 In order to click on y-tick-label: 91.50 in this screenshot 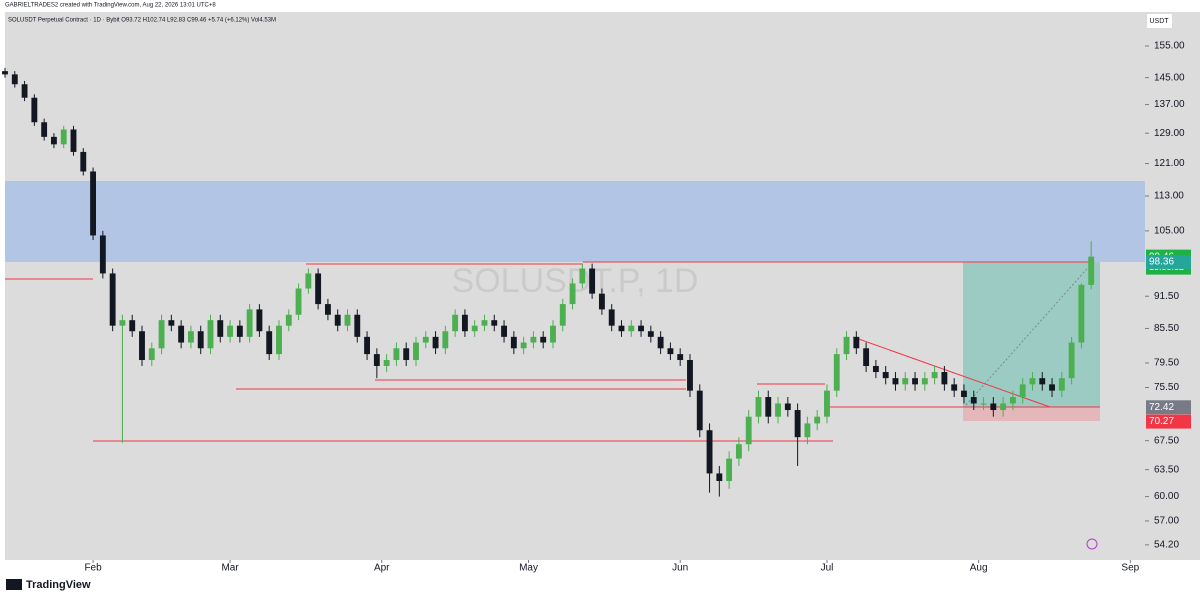, I will do `click(1166, 296)`.